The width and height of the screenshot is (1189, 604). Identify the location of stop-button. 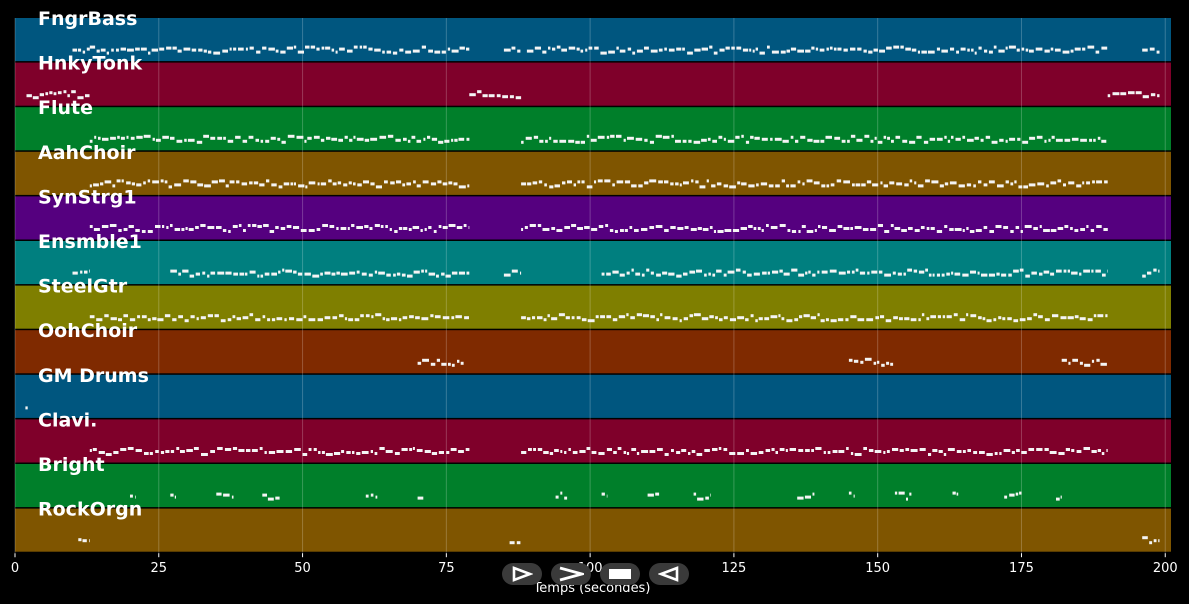
(620, 574).